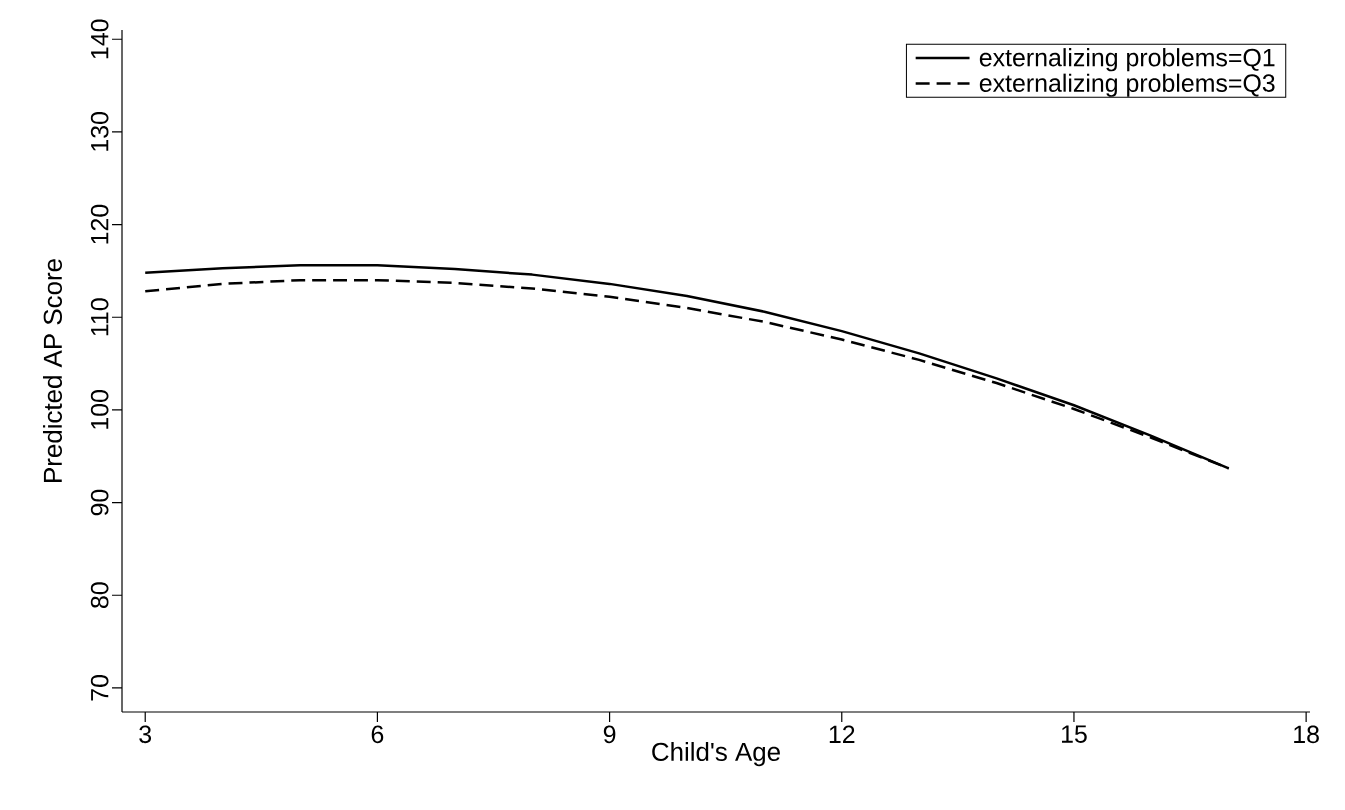  Describe the element at coordinates (99, 39) in the screenshot. I see `y-tick-label: 140` at that location.